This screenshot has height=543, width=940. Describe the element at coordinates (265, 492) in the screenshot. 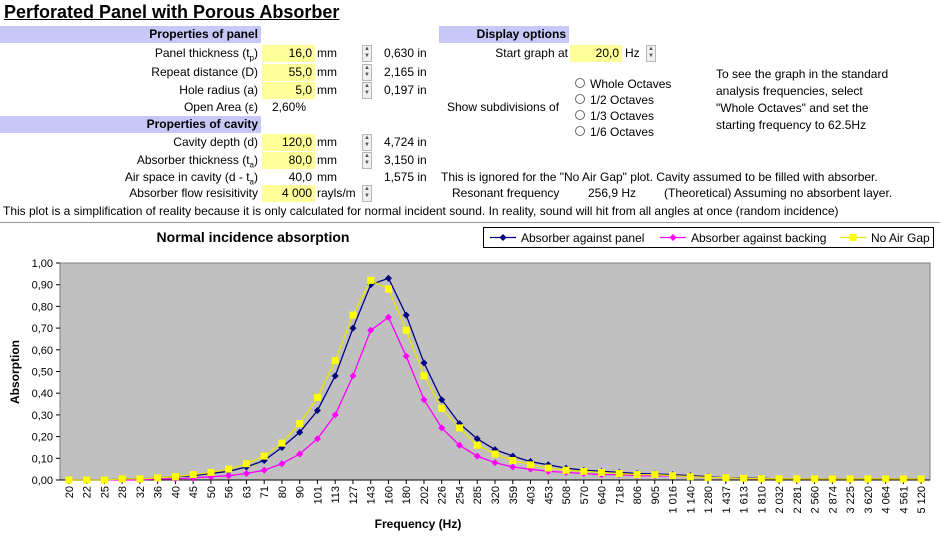

I see `x-tick-label: 71` at that location.